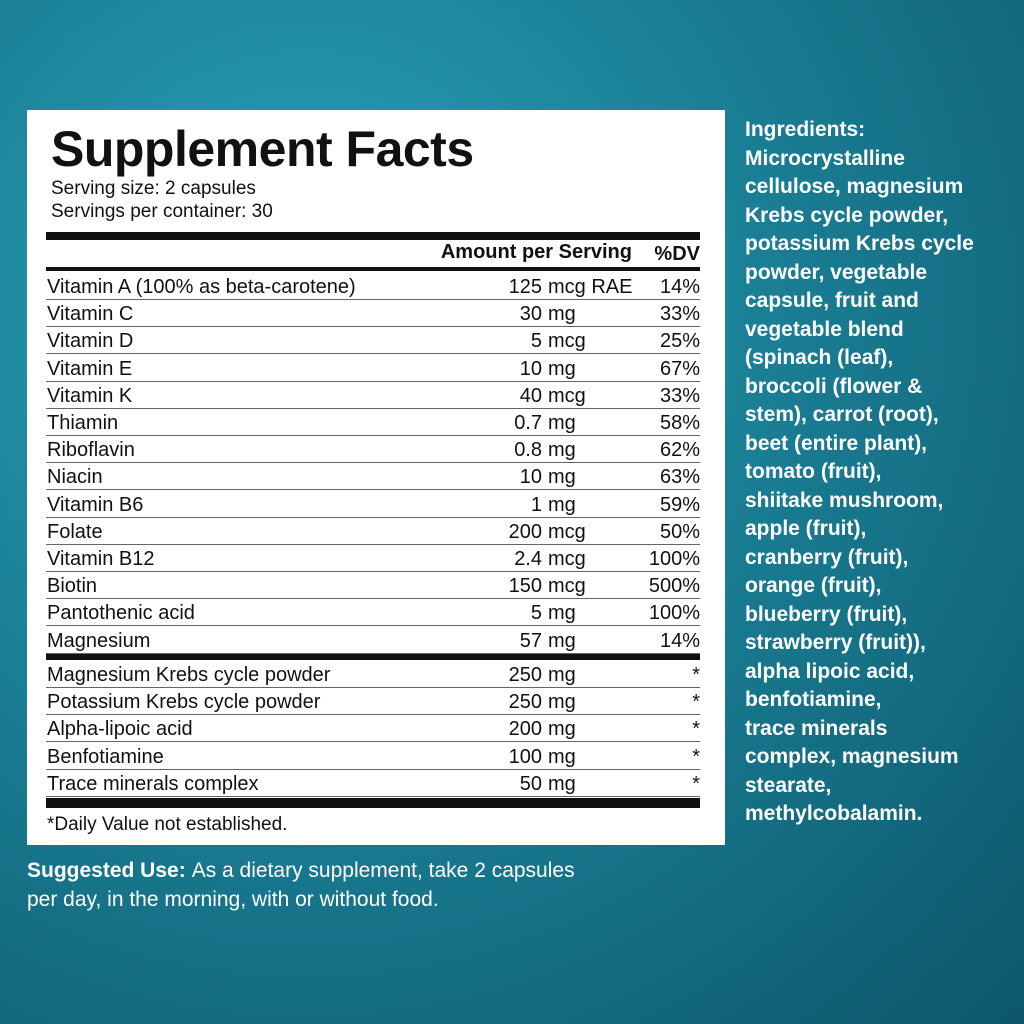  What do you see at coordinates (91, 450) in the screenshot?
I see `nutrient-name: Riboflavin` at bounding box center [91, 450].